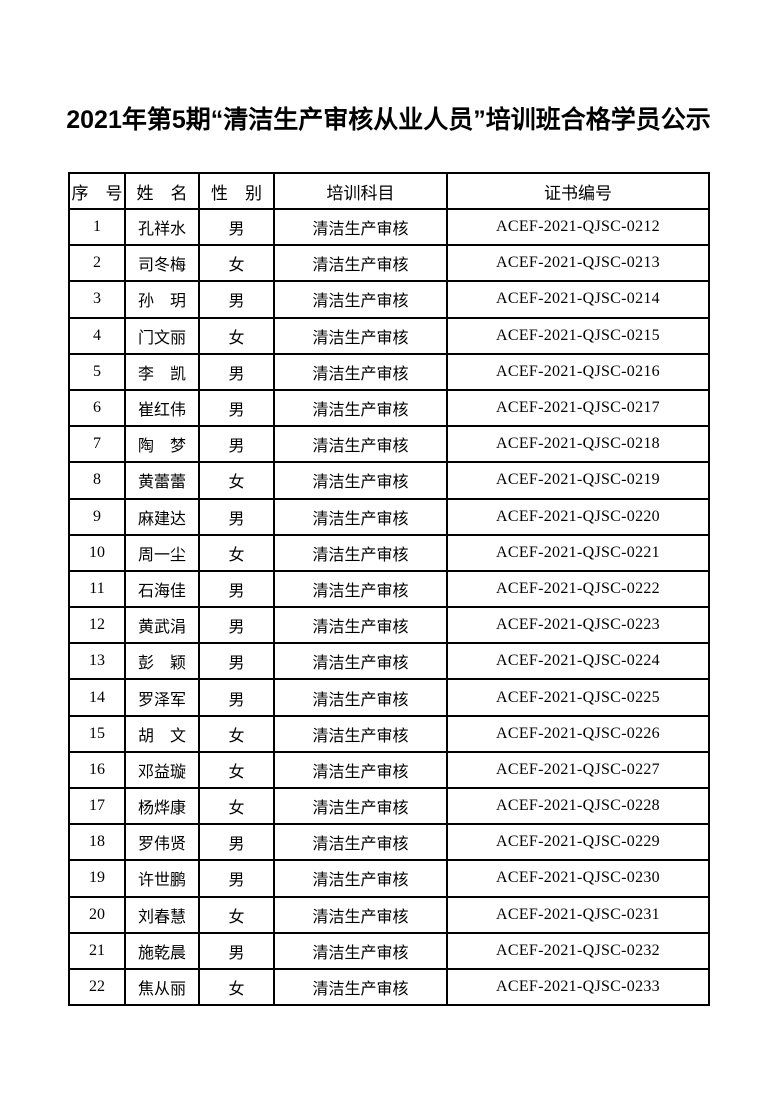  I want to click on table-row: 6 崔红伟男清洁生产审核 ACEF-2021-QJSC-0217, so click(389, 408).